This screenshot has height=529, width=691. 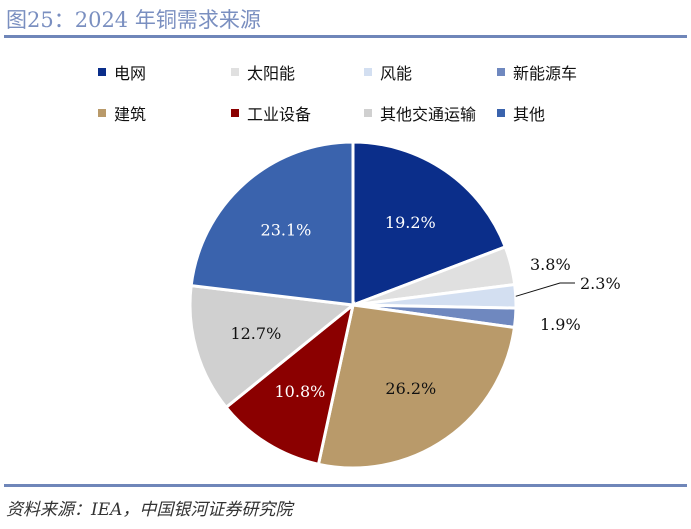 I want to click on data-label: 1.9%, so click(x=560, y=324).